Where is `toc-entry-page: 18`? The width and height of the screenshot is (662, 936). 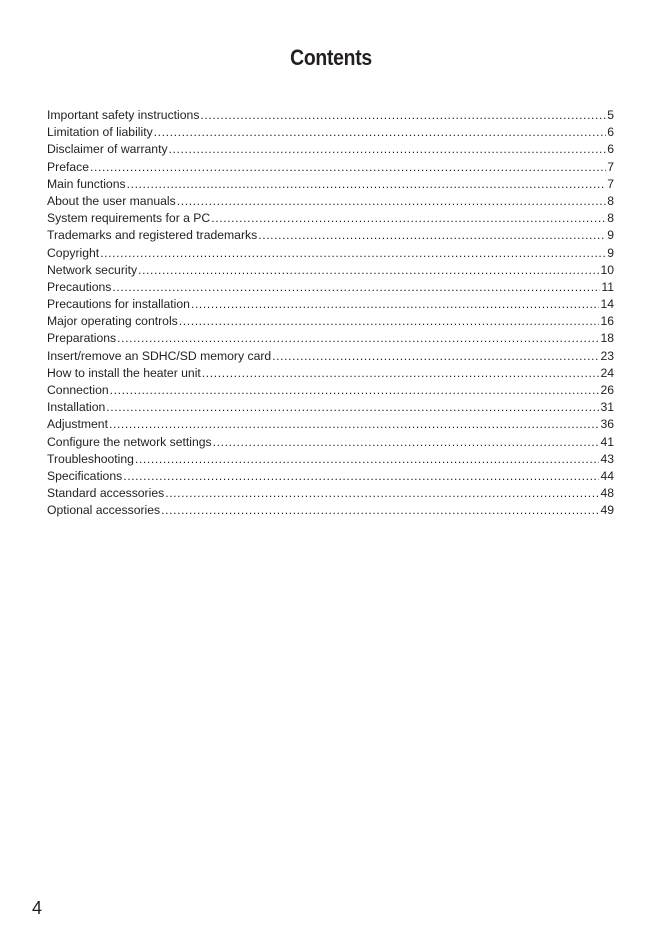
toc-entry-page: 18 is located at coordinates (607, 338).